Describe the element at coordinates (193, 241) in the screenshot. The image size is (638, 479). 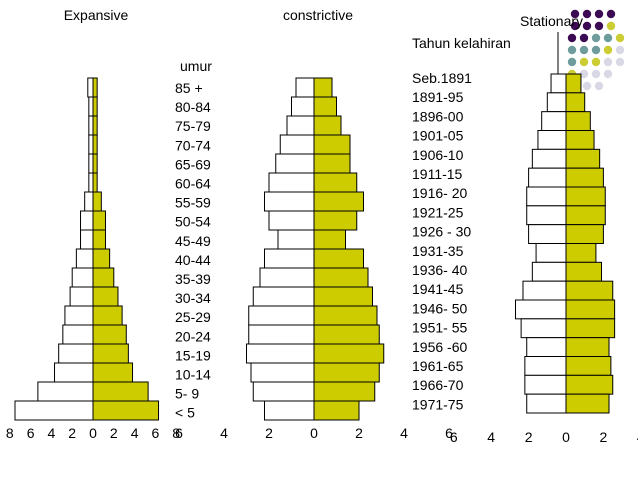
I see `pyramid1-category-label: 45-49` at that location.